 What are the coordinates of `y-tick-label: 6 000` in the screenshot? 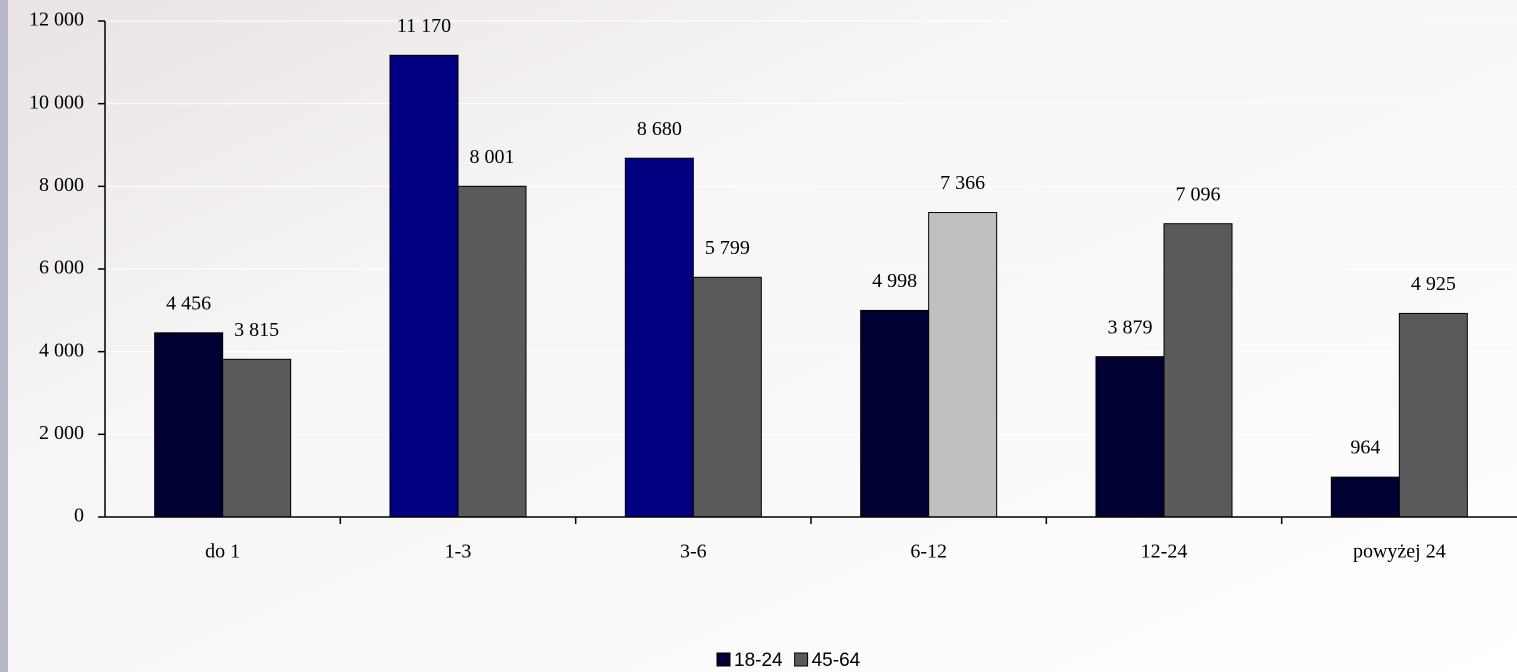 It's located at (61, 268).